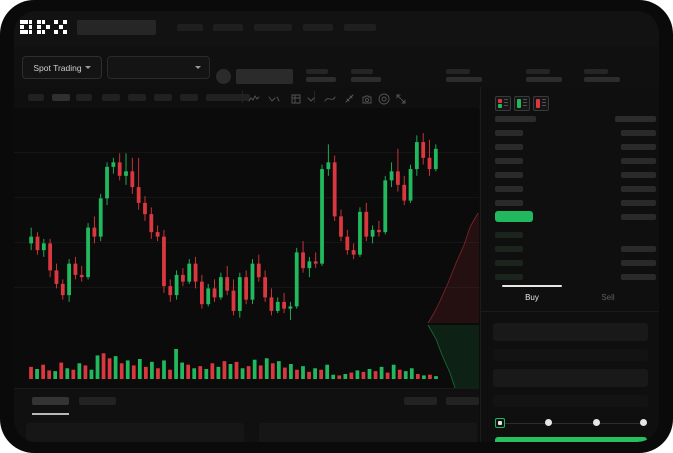 The height and width of the screenshot is (453, 673). Describe the element at coordinates (223, 76) in the screenshot. I see `coin-avatar` at that location.